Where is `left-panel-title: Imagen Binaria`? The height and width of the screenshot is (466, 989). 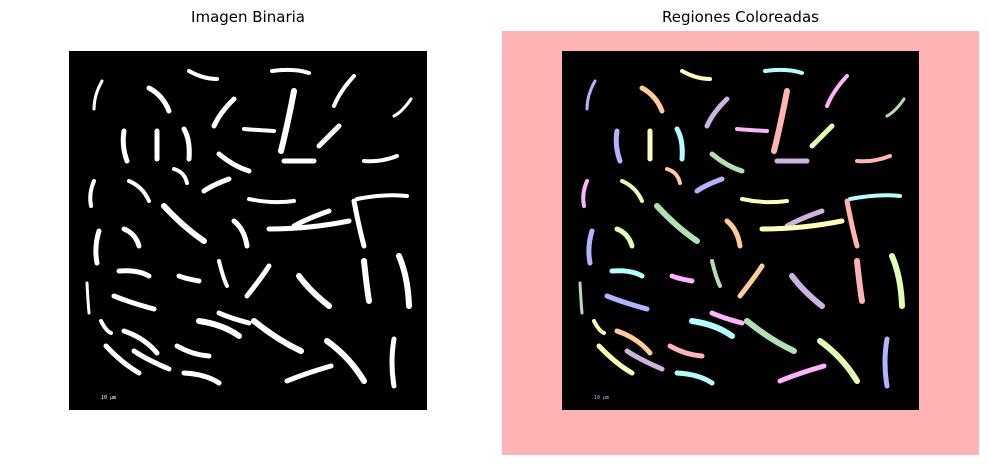
left-panel-title: Imagen Binaria is located at coordinates (248, 17).